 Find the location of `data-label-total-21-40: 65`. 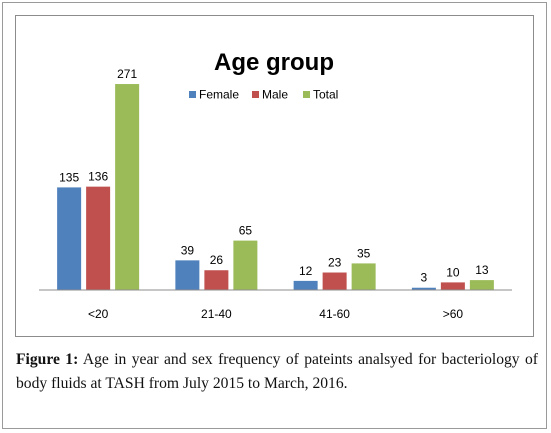

data-label-total-21-40: 65 is located at coordinates (246, 231).